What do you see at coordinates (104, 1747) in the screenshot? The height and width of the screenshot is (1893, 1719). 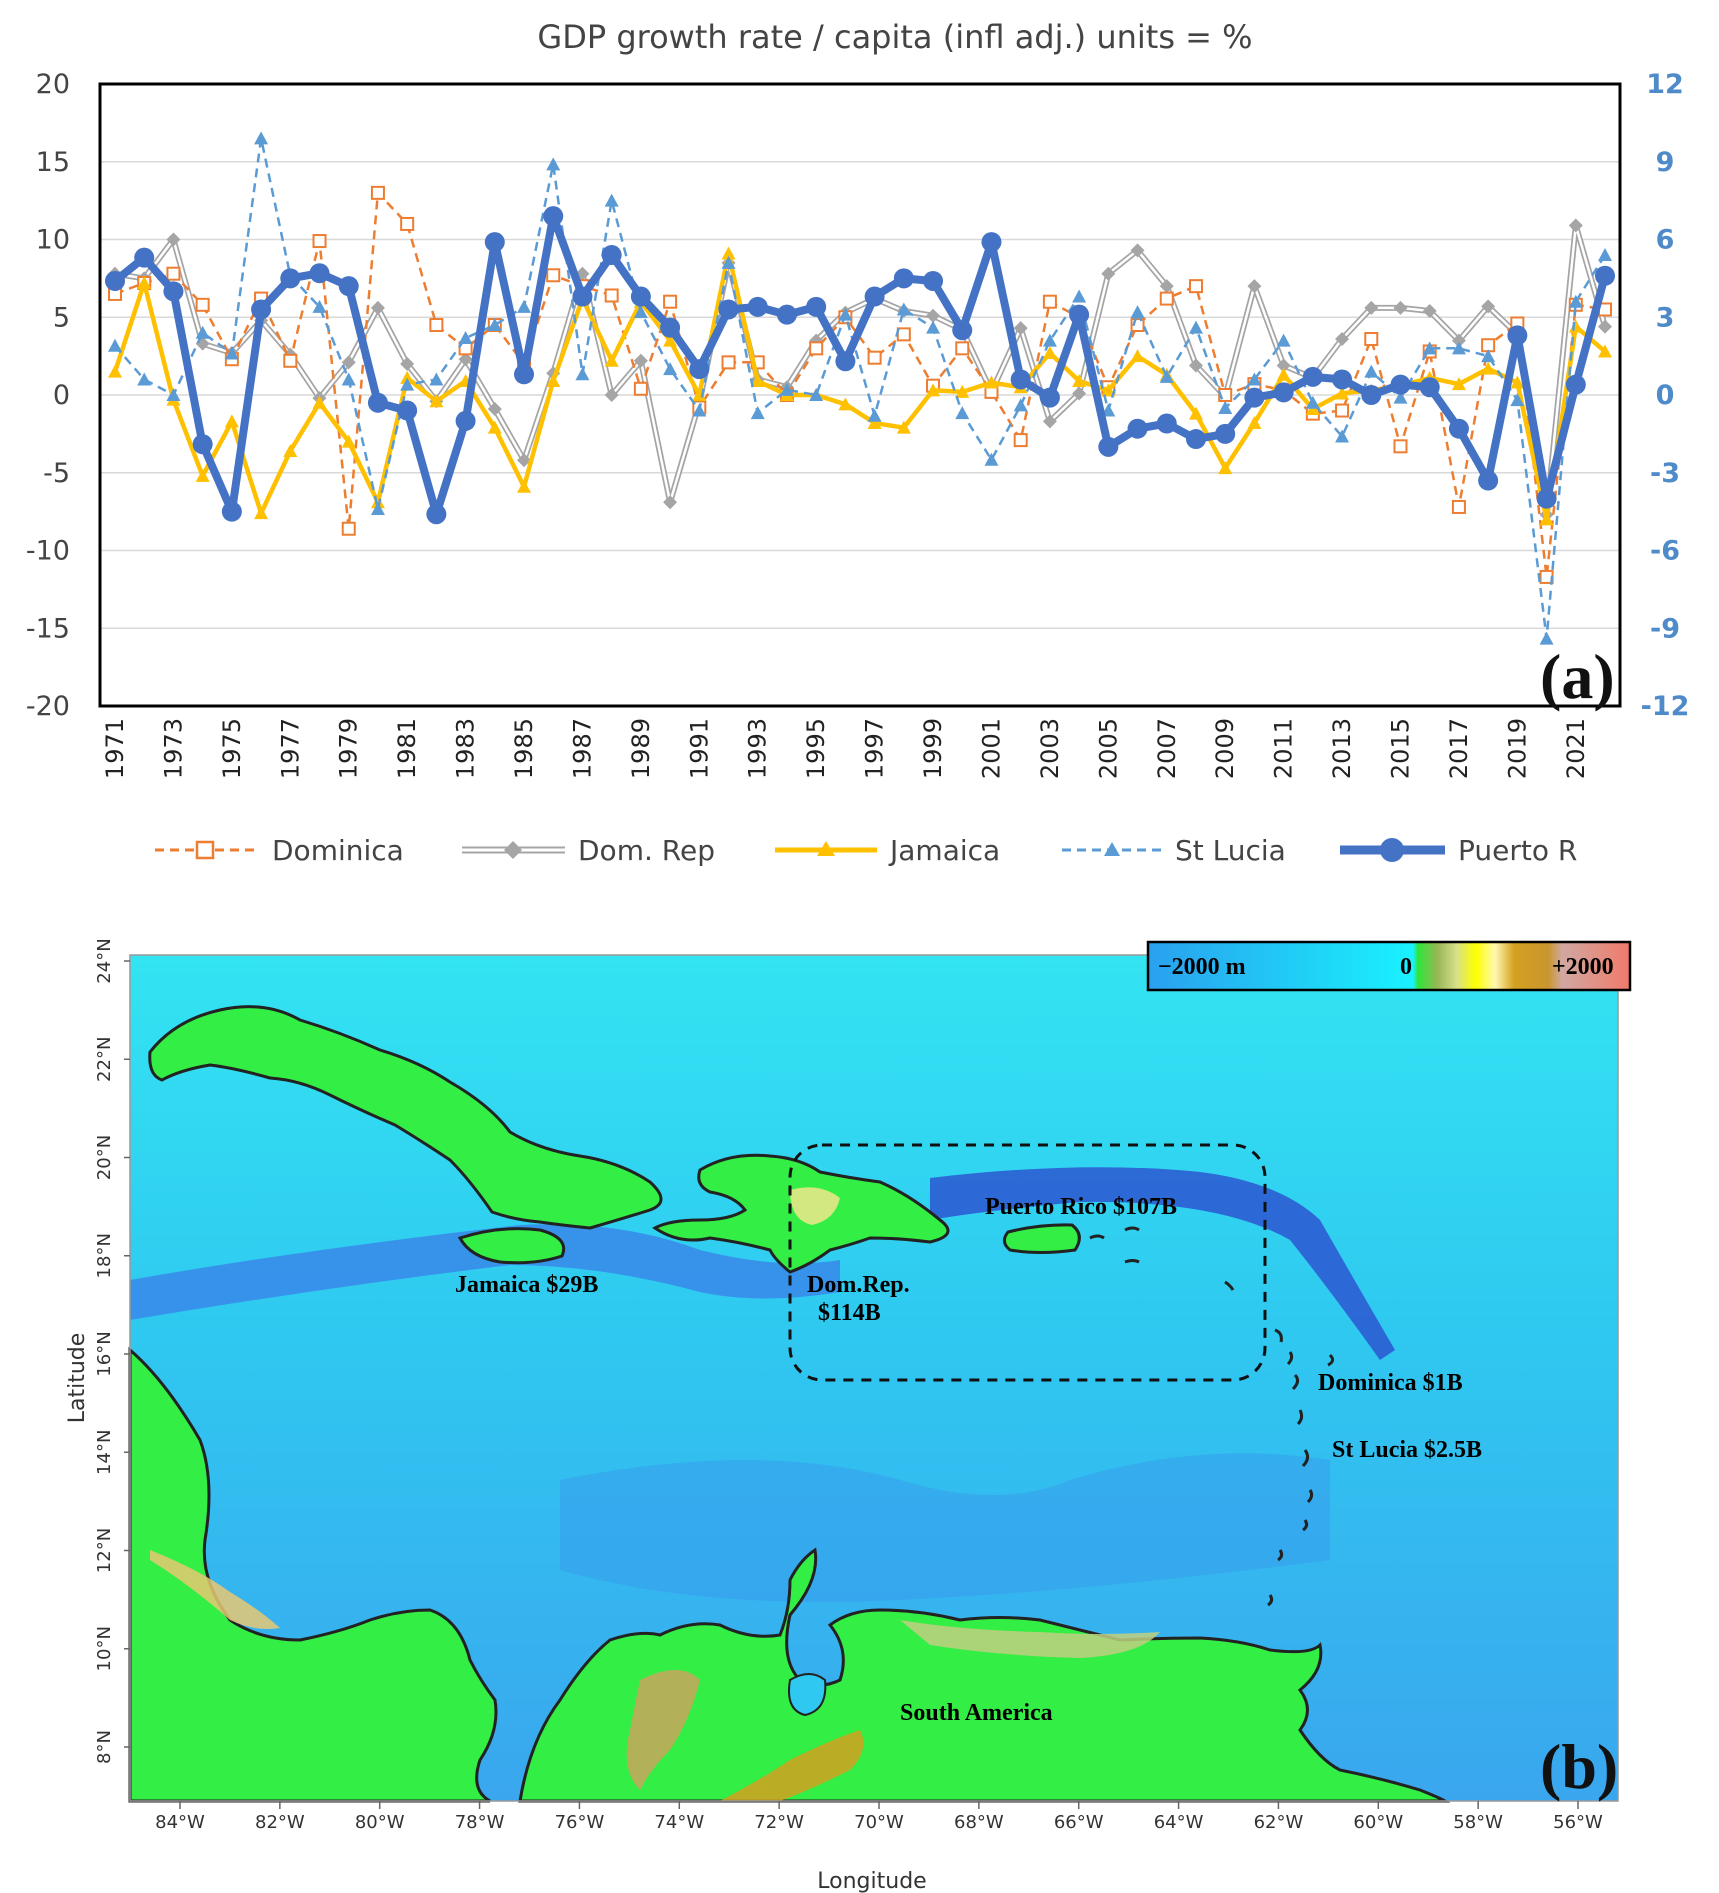 I see `lat-tick-label: 8°N` at bounding box center [104, 1747].